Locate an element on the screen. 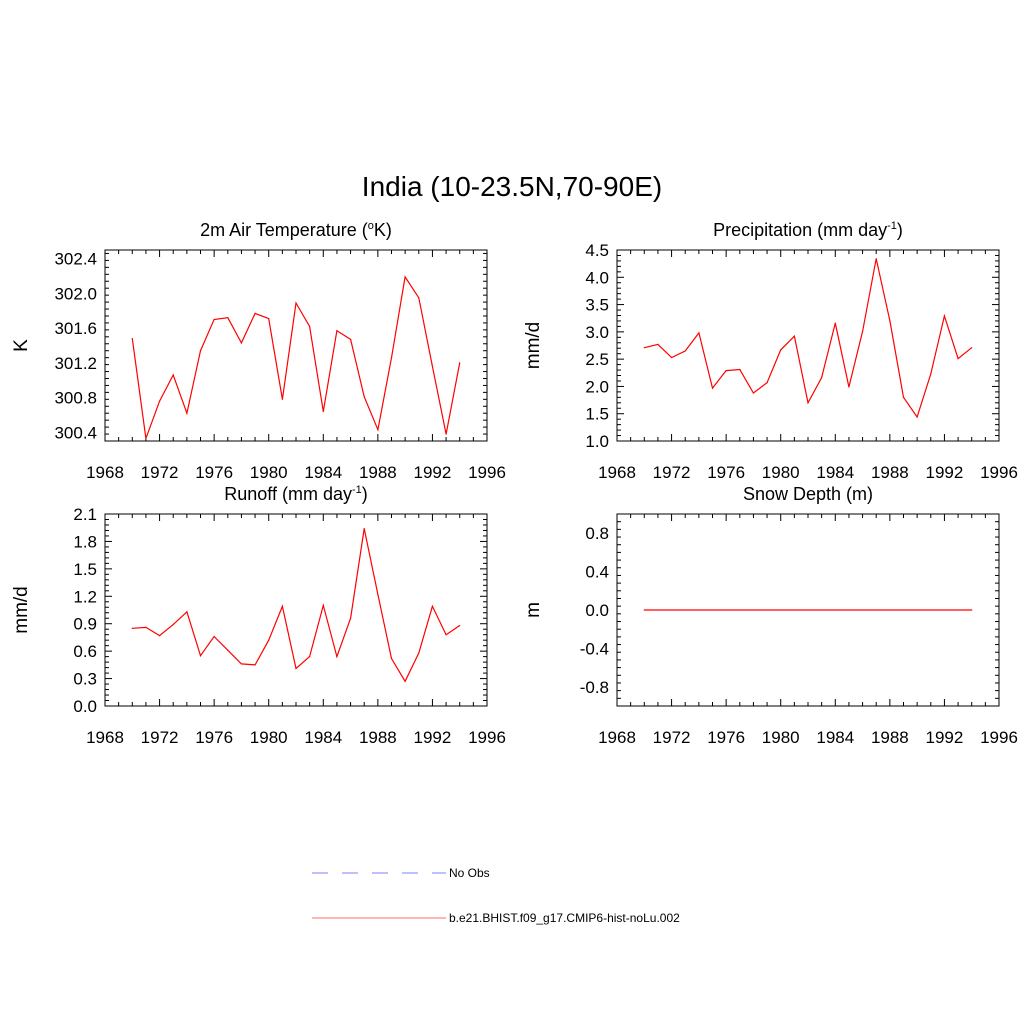 The height and width of the screenshot is (1024, 1024). y-tick-label: 0.3 is located at coordinates (85, 679).